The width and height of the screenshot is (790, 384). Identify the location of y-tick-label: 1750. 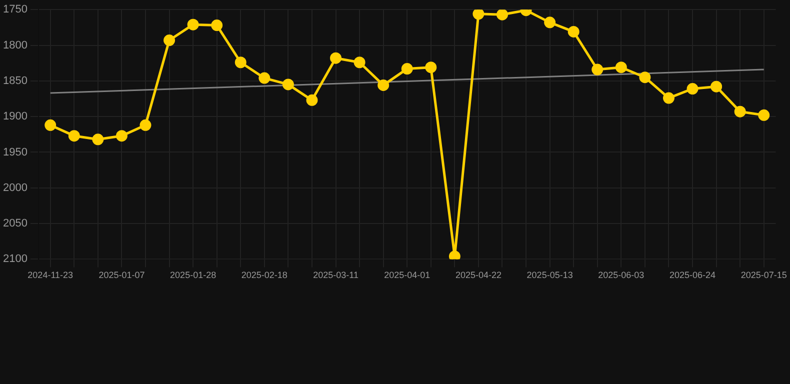
(15, 10).